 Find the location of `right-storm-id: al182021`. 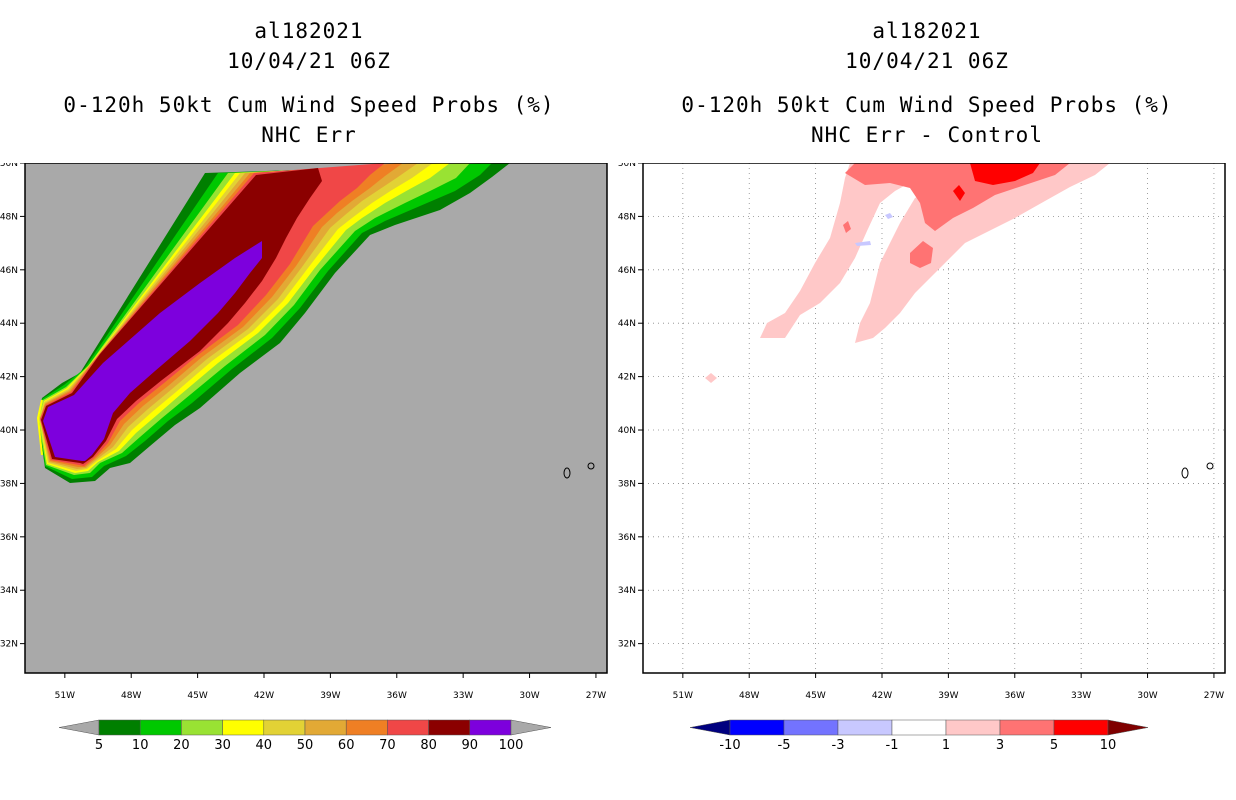

right-storm-id: al182021 is located at coordinates (927, 31).